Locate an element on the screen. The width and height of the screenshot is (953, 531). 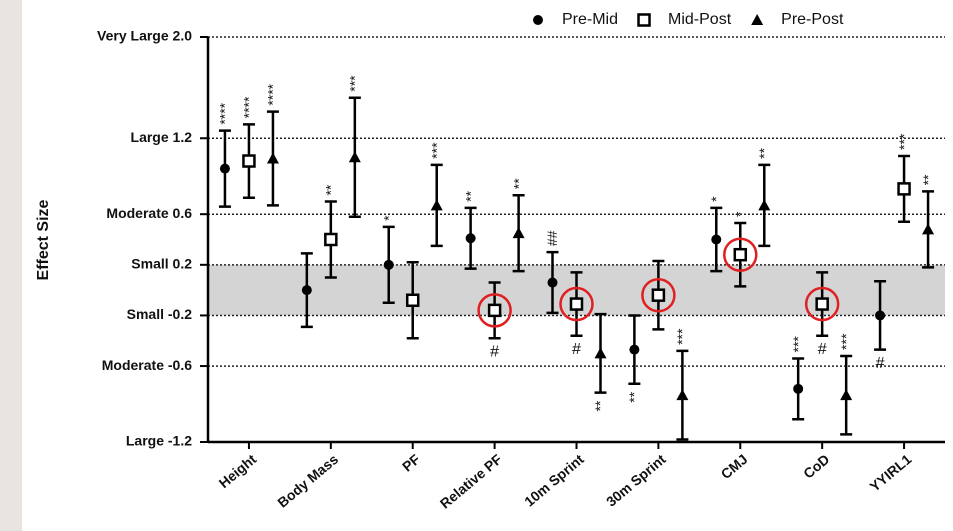
y-axis-title: Effect Size is located at coordinates (43, 239).